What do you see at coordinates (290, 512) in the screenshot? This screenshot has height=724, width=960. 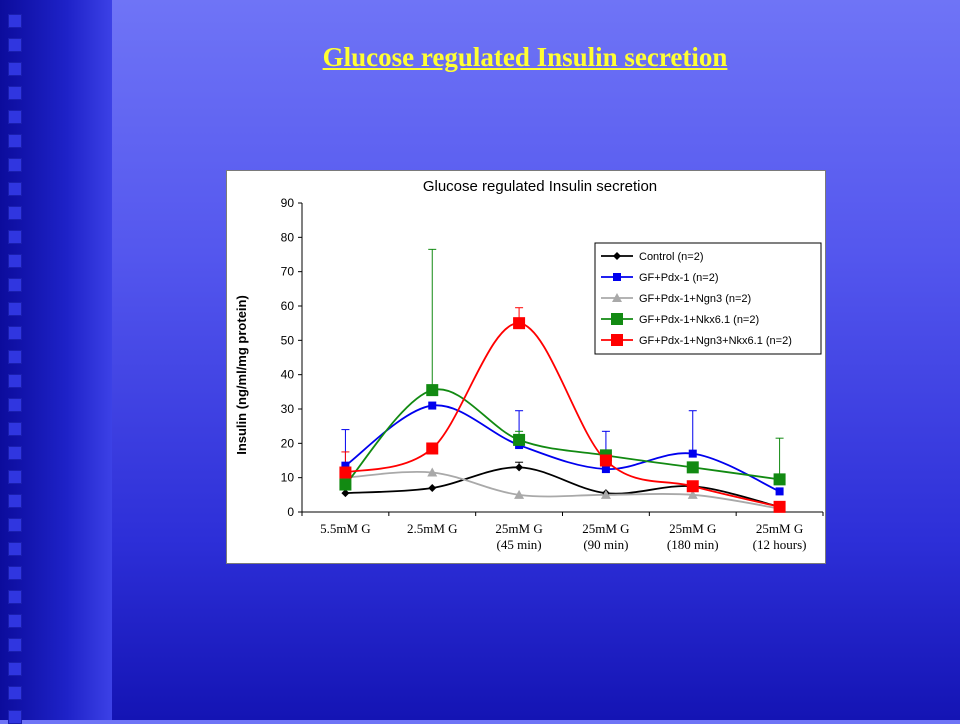 I see `y-tick-label: 0` at bounding box center [290, 512].